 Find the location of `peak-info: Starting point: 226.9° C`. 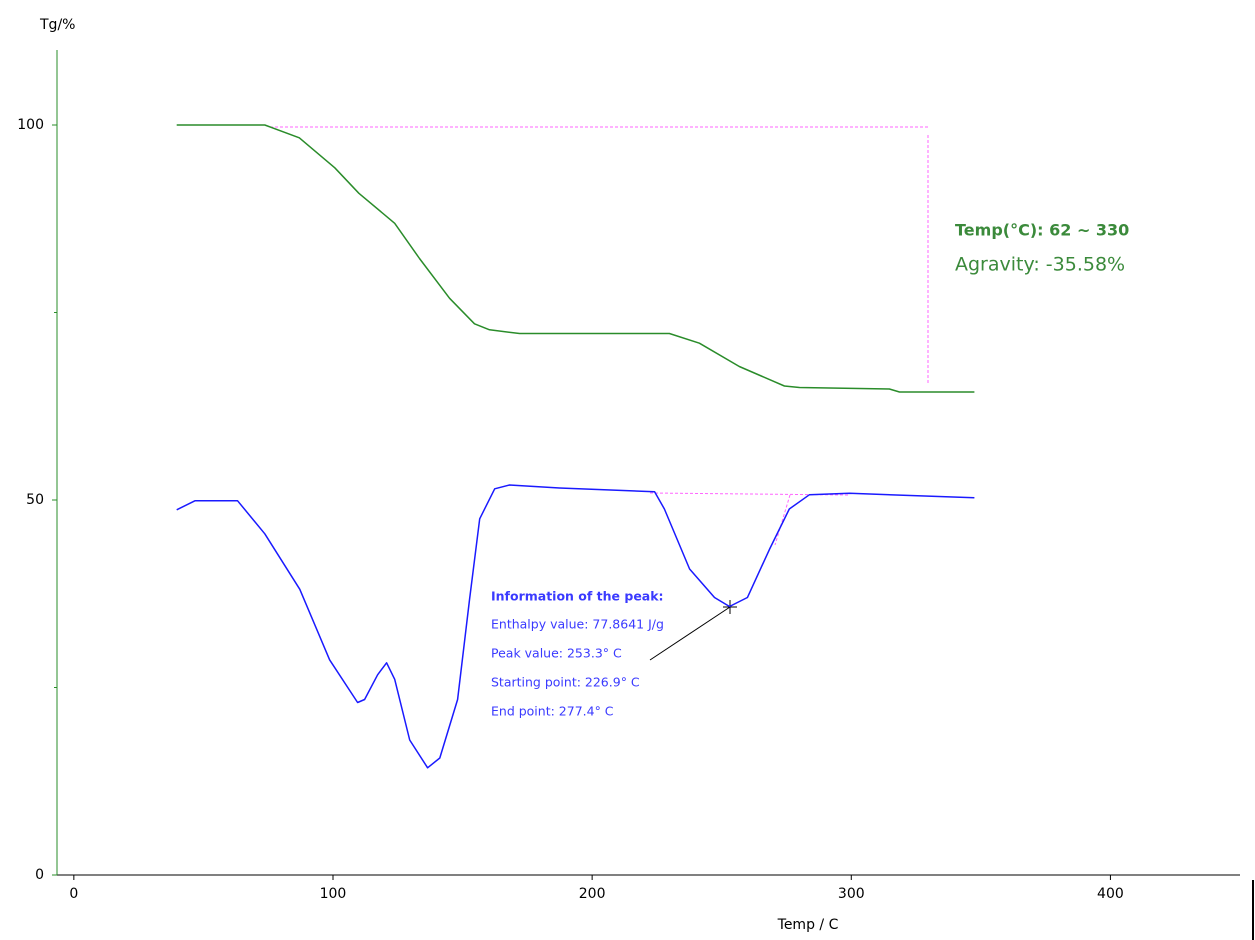

peak-info: Starting point: 226.9° C is located at coordinates (565, 682).